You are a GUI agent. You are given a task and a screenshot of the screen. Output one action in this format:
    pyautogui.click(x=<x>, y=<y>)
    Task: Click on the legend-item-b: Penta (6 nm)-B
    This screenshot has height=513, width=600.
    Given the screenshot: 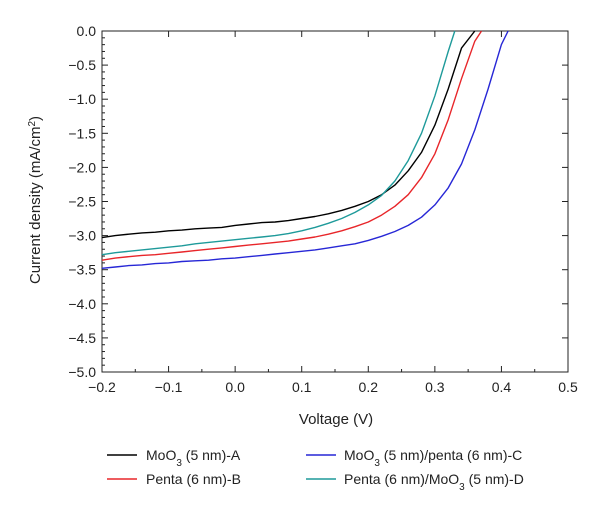 What is the action you would take?
    pyautogui.click(x=174, y=479)
    